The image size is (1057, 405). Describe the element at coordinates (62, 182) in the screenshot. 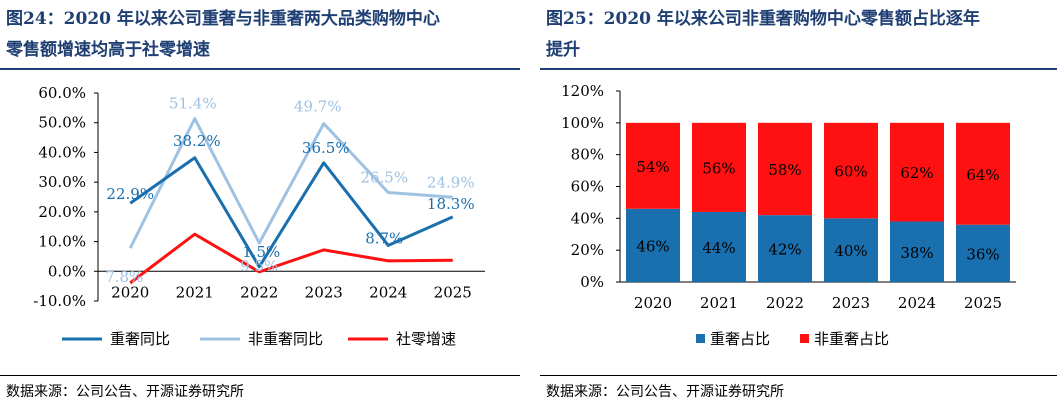

I see `y-tick-label: 30.0%` at that location.